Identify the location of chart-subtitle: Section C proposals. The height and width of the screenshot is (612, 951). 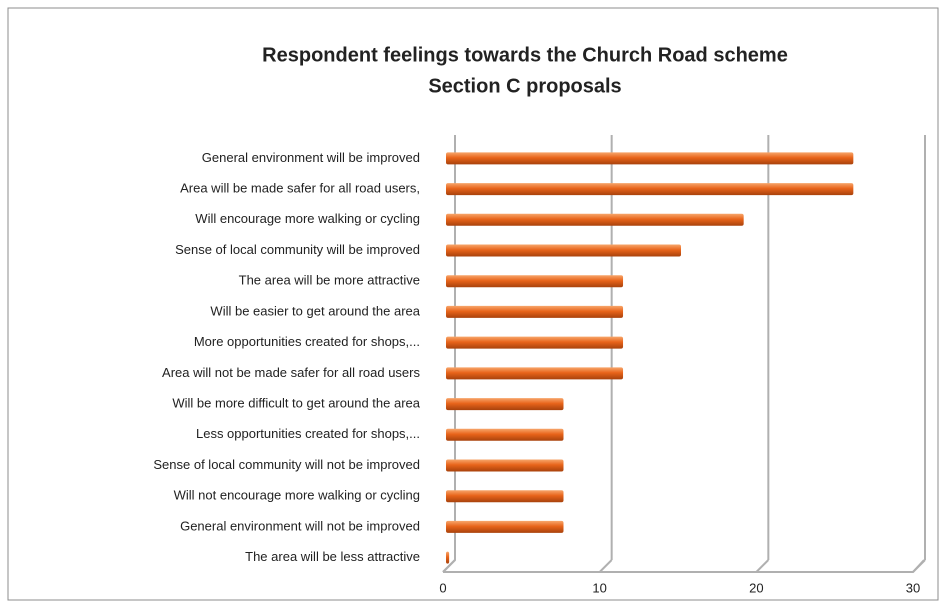
(524, 86).